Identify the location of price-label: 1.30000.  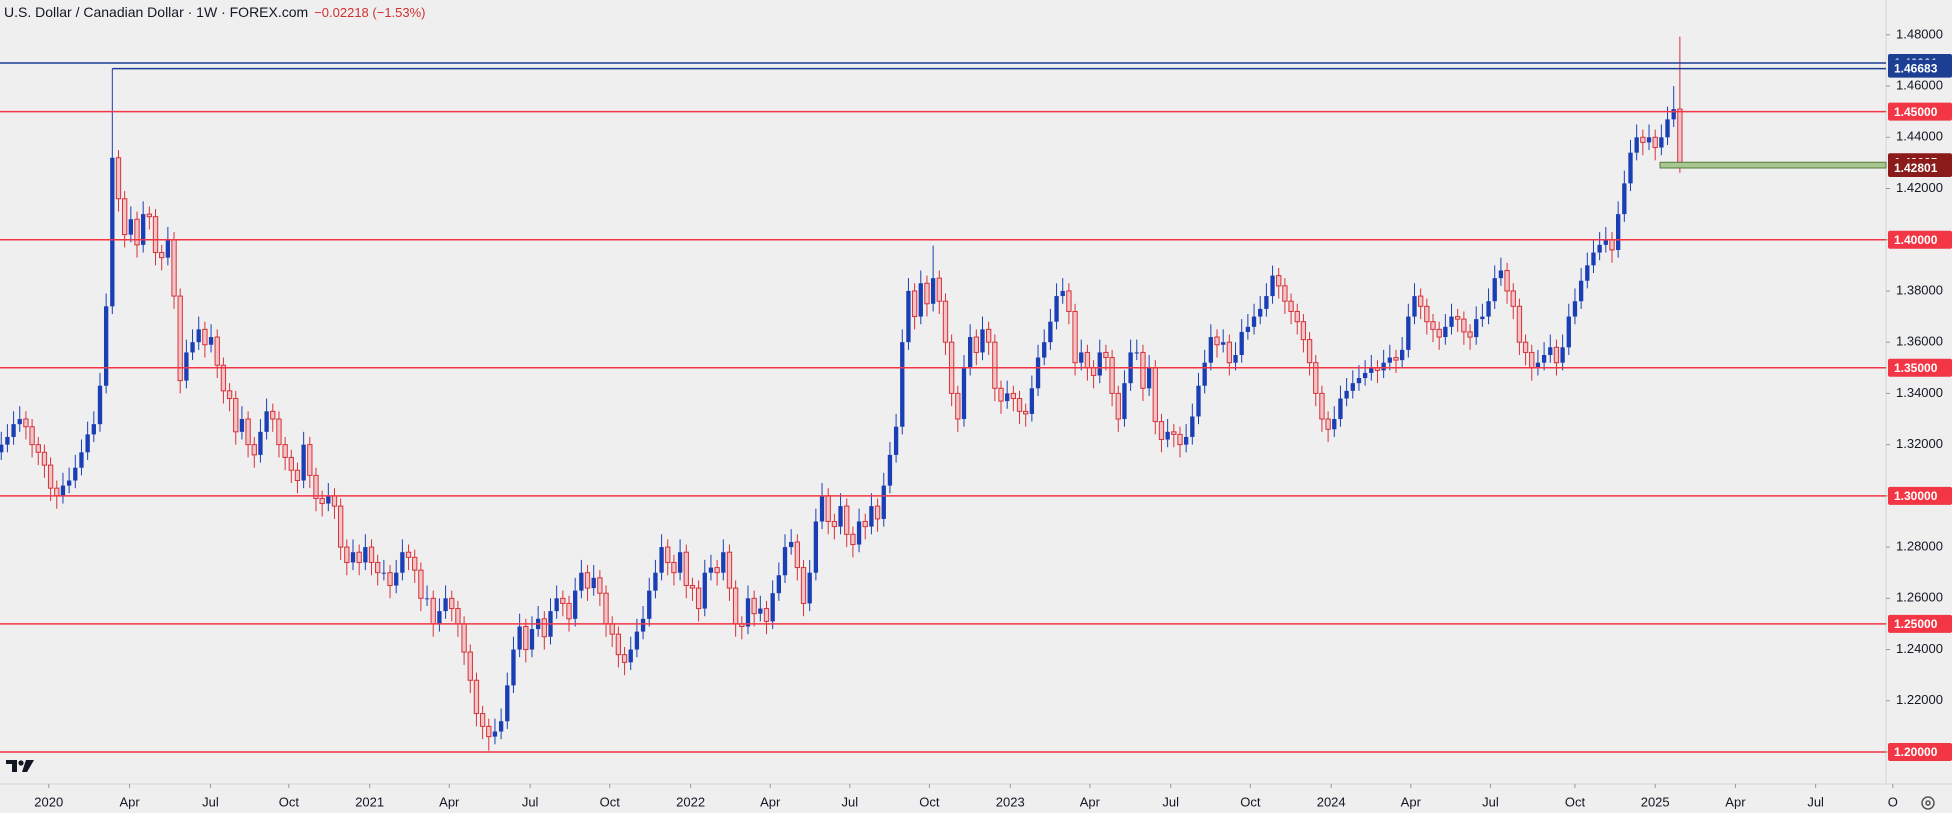
(1916, 496).